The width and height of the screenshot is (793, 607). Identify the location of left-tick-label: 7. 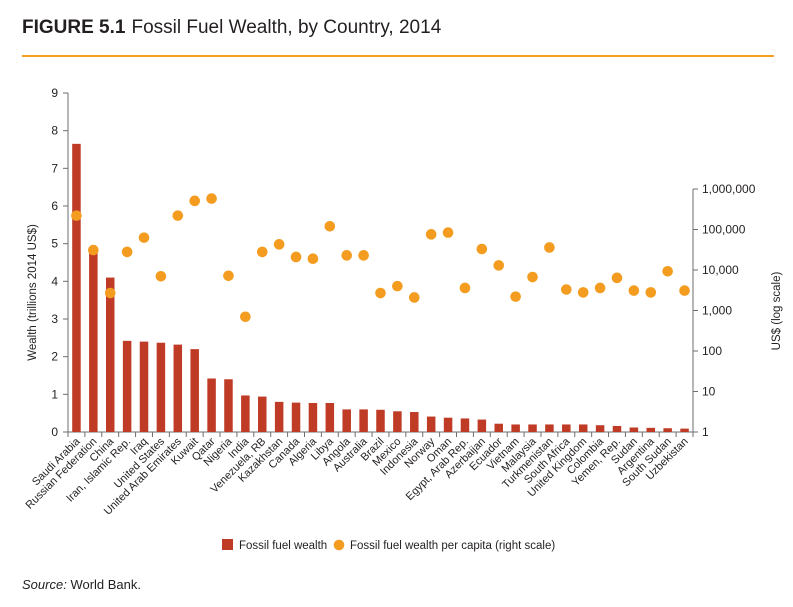
(54, 168).